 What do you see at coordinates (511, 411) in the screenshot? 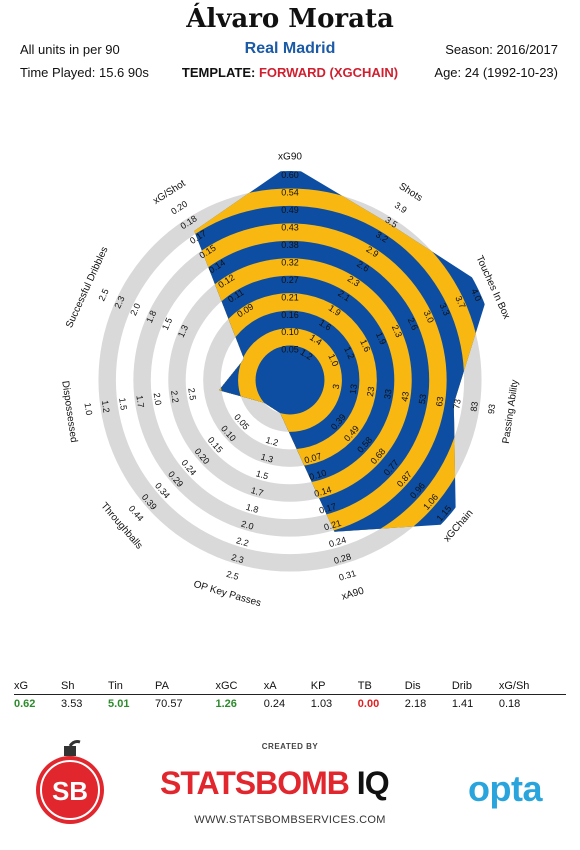
I see `axis-label: Passing Ability` at bounding box center [511, 411].